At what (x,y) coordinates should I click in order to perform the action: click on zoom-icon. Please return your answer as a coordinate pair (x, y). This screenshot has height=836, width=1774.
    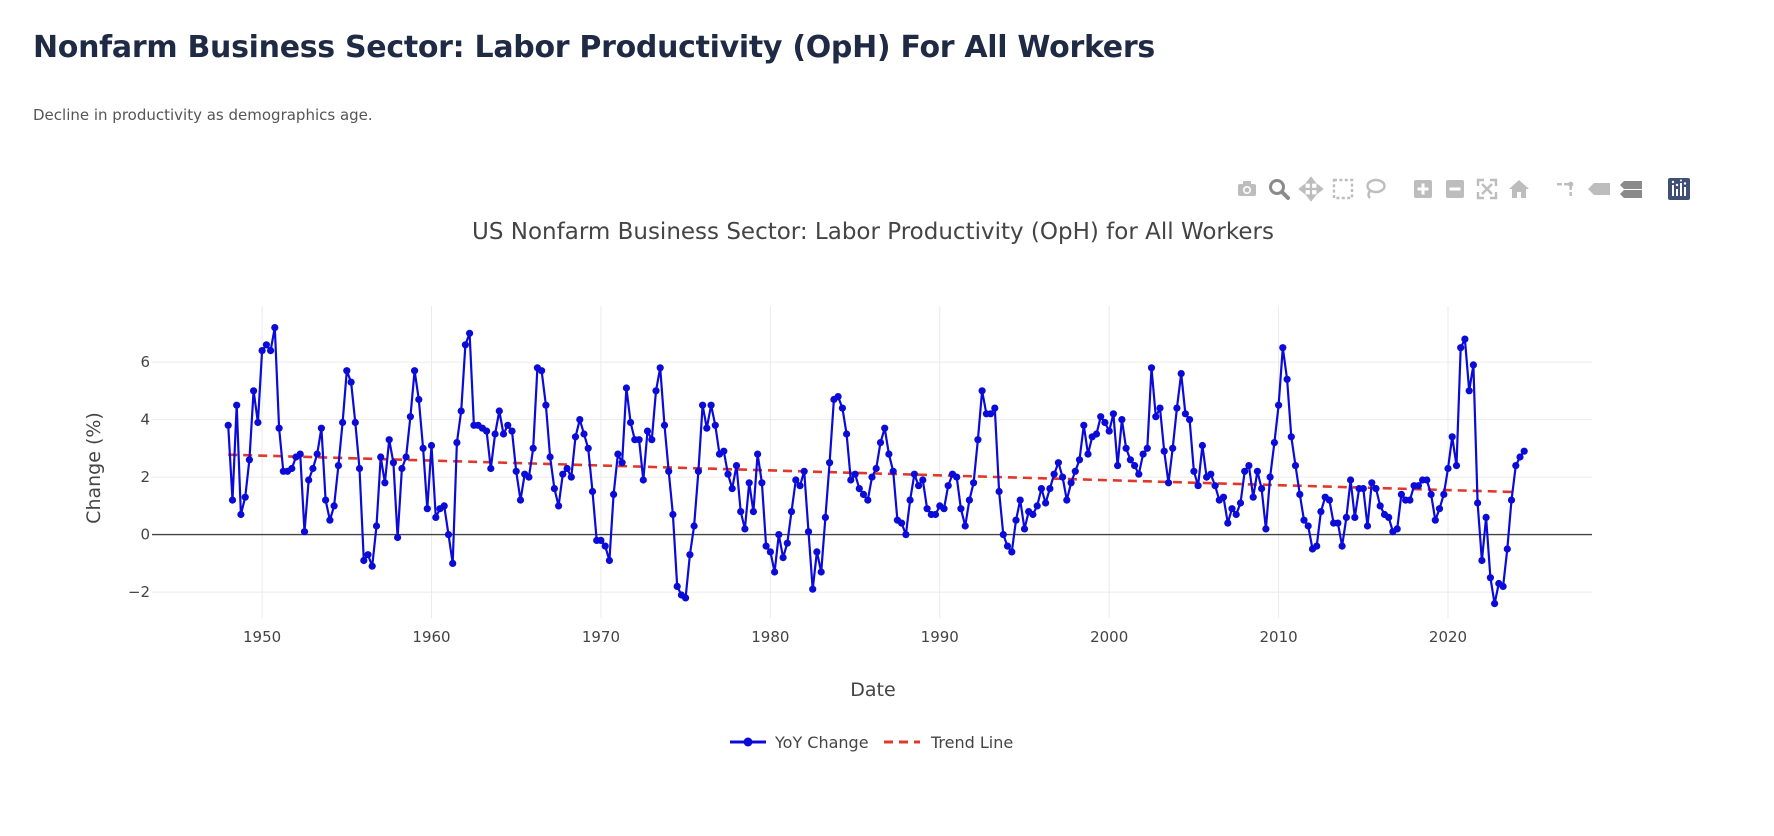
    Looking at the image, I should click on (1279, 189).